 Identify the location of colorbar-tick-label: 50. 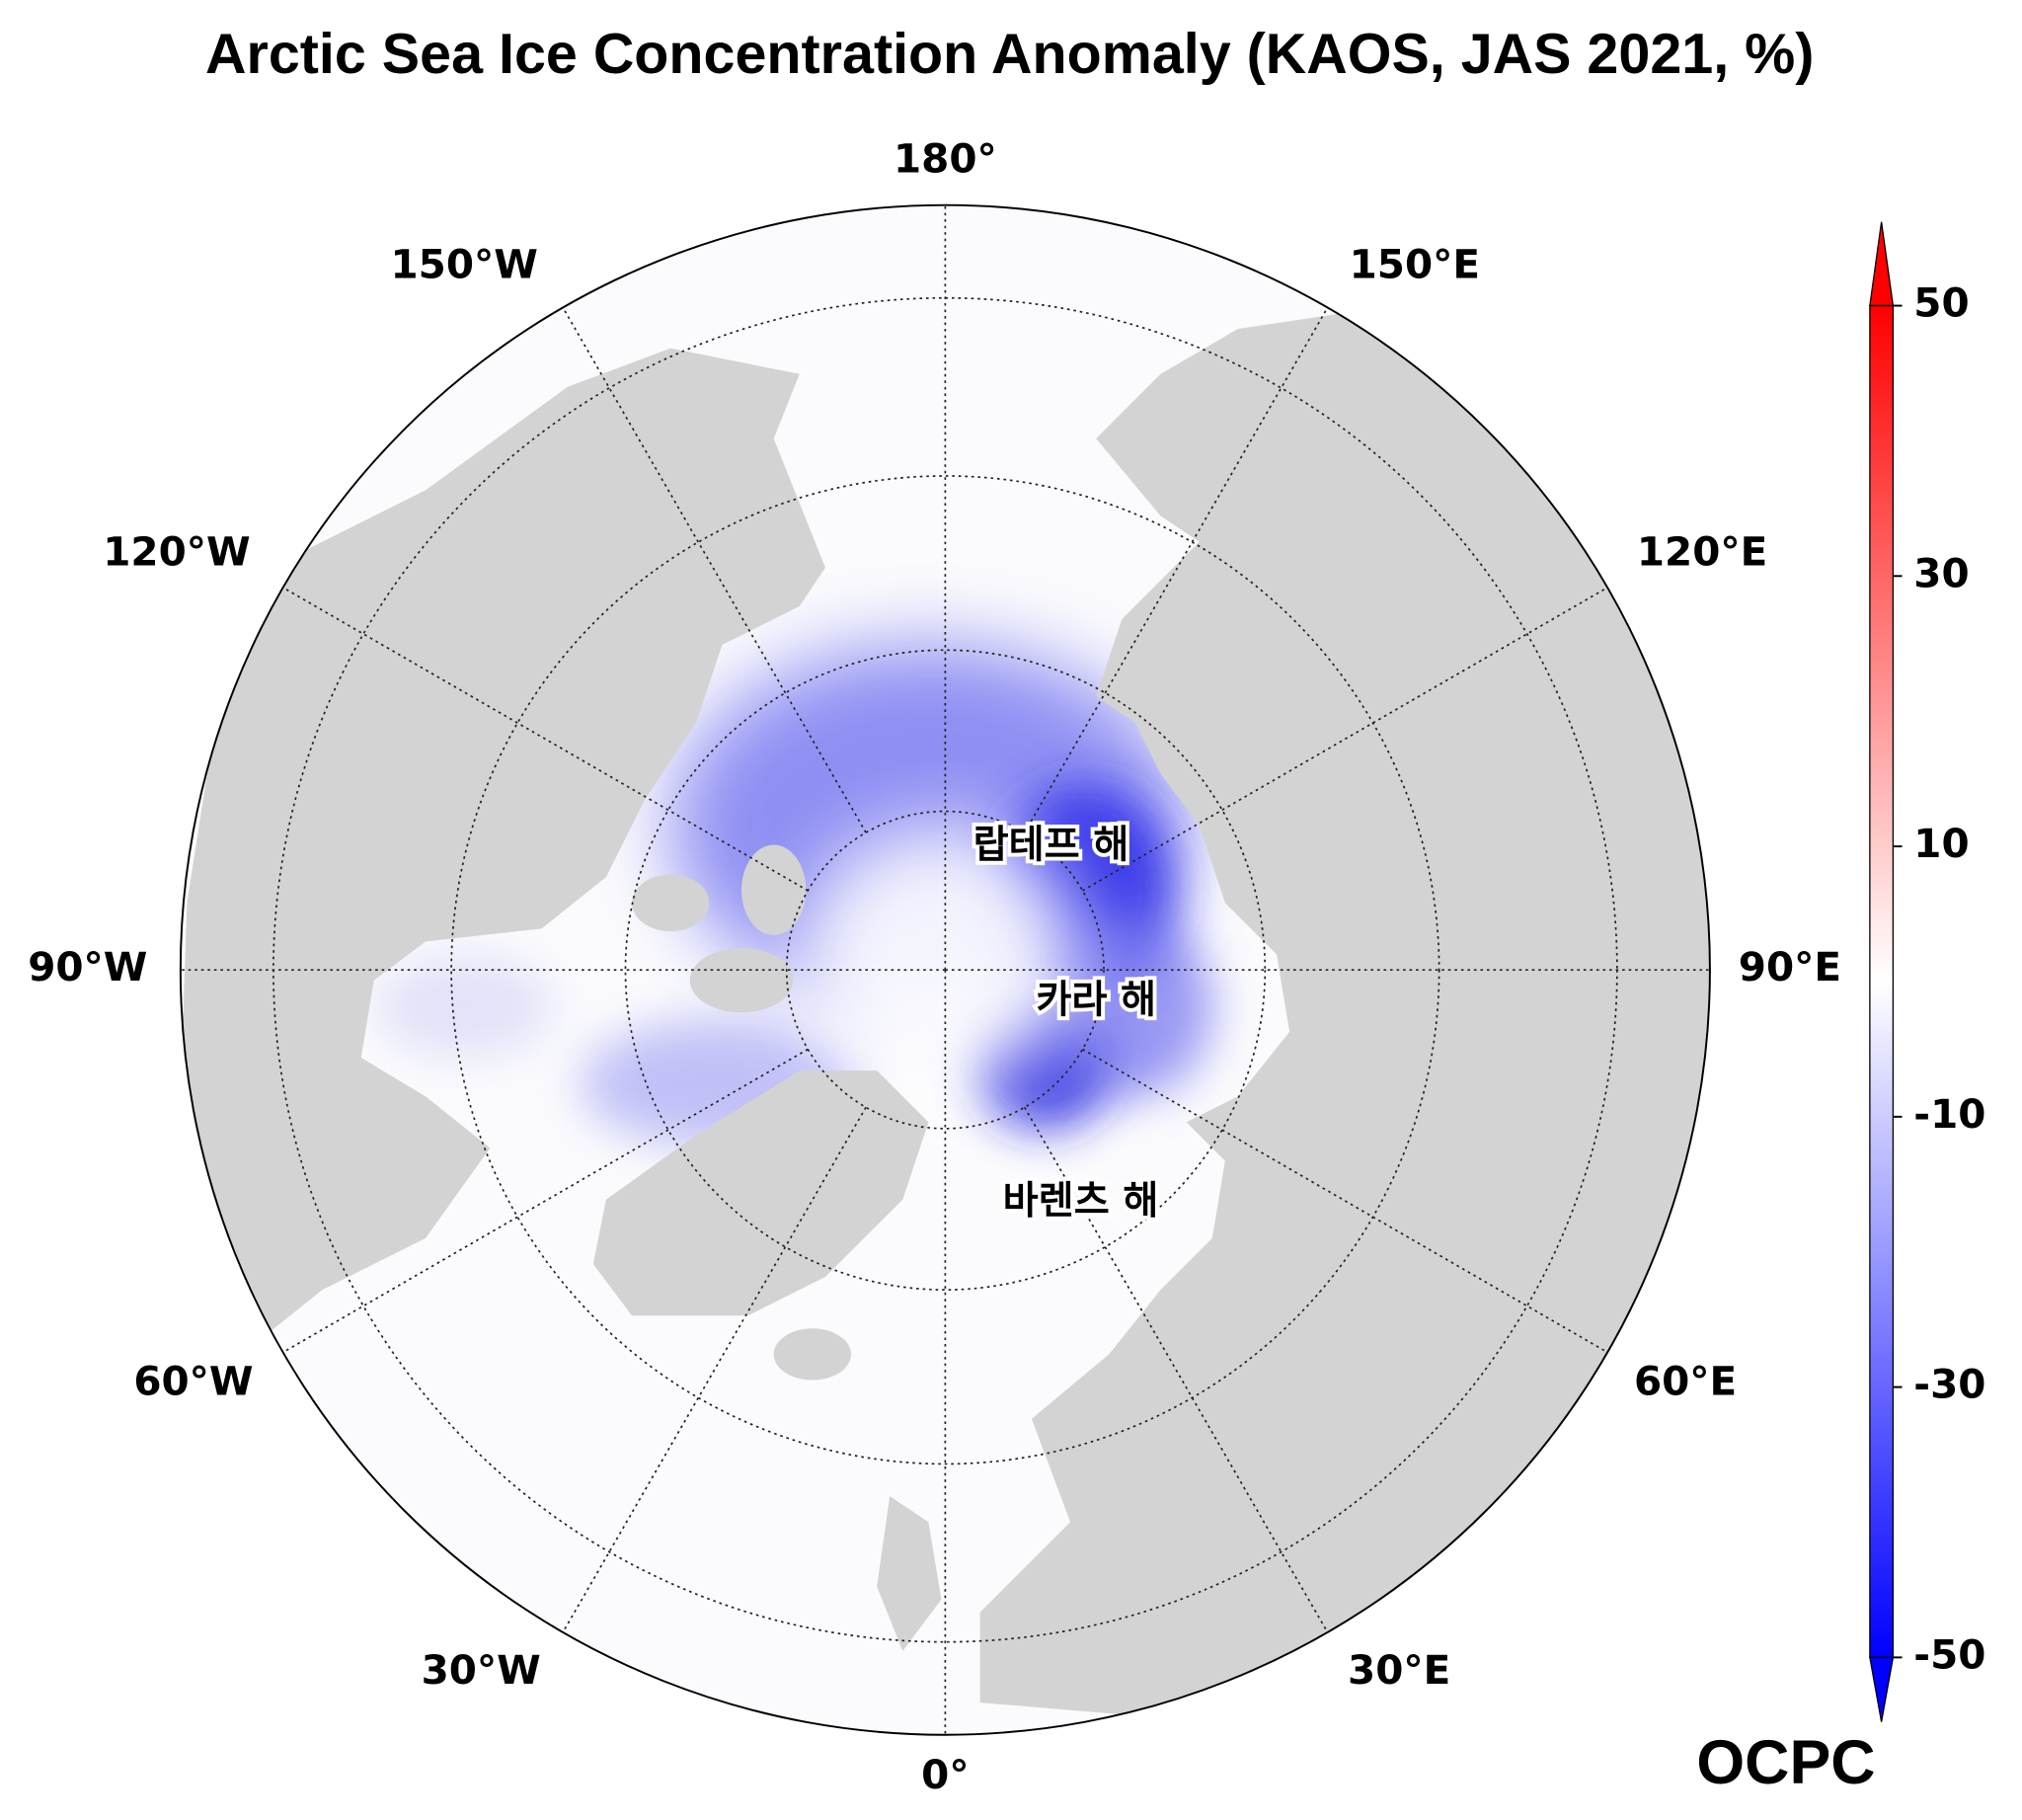
(1941, 303).